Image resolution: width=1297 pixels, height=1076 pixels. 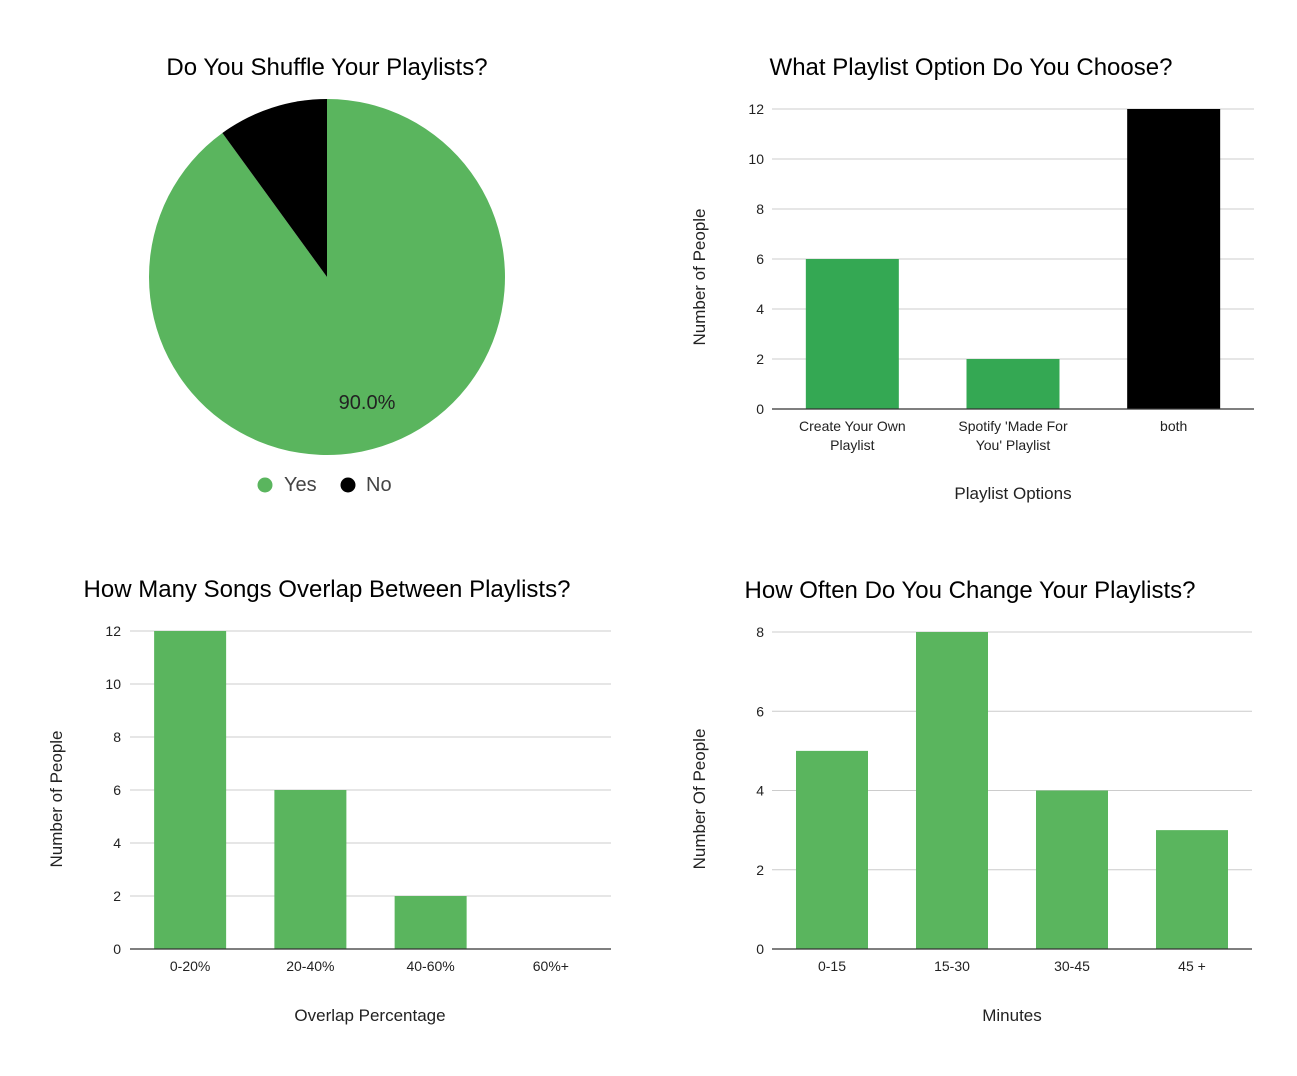 What do you see at coordinates (367, 403) in the screenshot?
I see `pie-slice-label-yes: 90.0%` at bounding box center [367, 403].